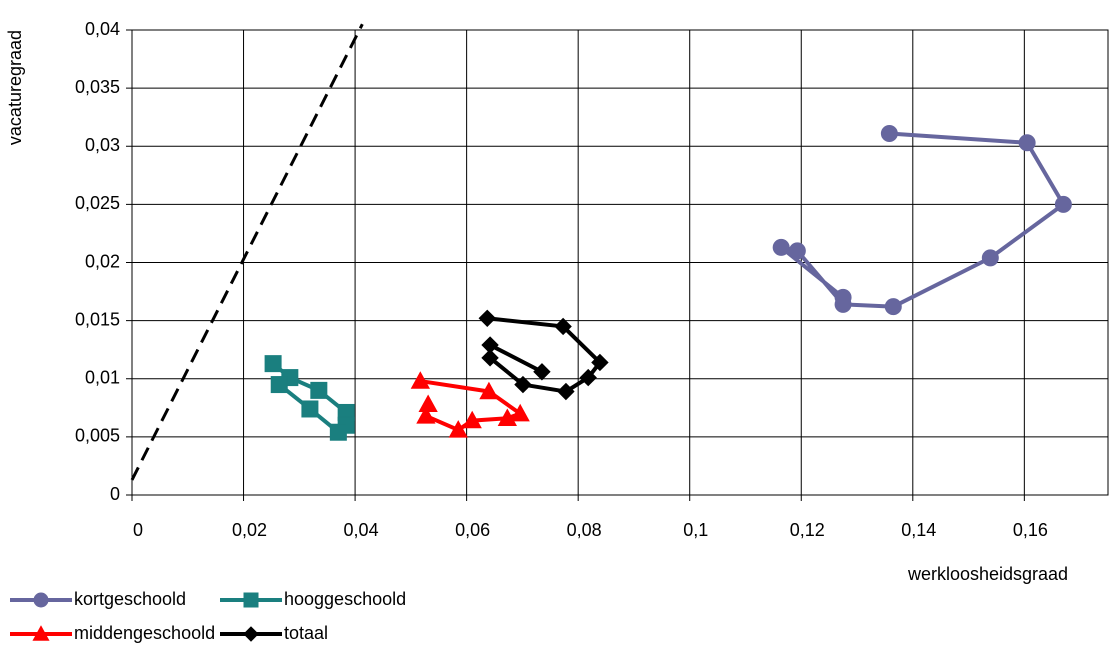  Describe the element at coordinates (807, 530) in the screenshot. I see `x-tick-label: 0,12` at that location.